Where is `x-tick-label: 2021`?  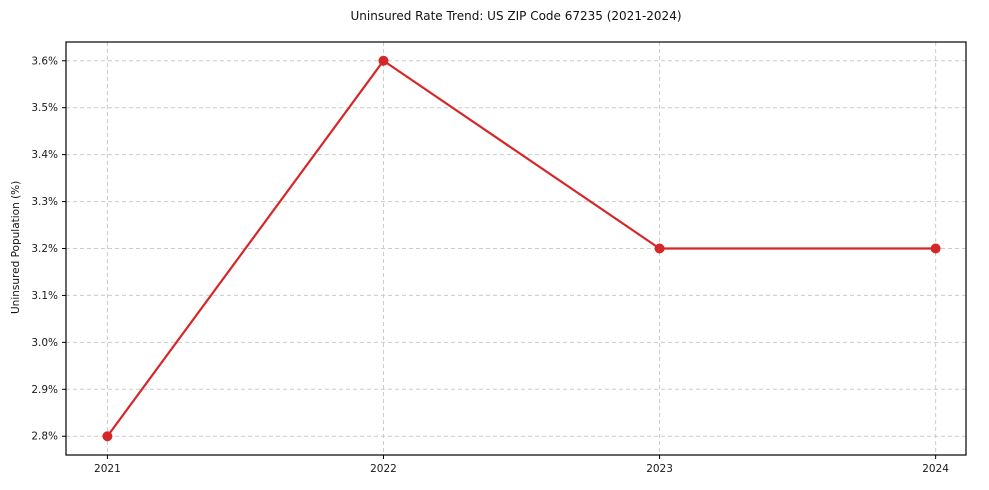
x-tick-label: 2021 is located at coordinates (107, 469).